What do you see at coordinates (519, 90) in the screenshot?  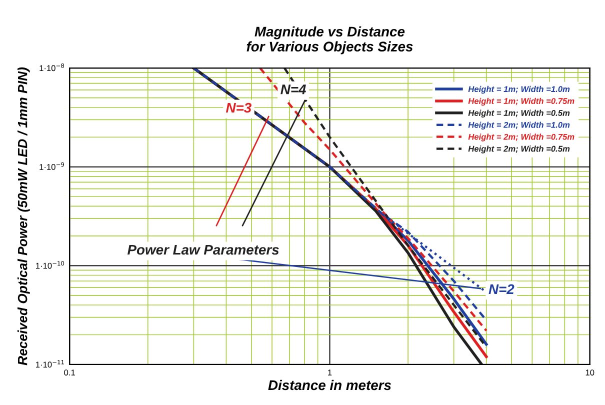 I see `legend-label: Height = 1m; Width =1.0m` at bounding box center [519, 90].